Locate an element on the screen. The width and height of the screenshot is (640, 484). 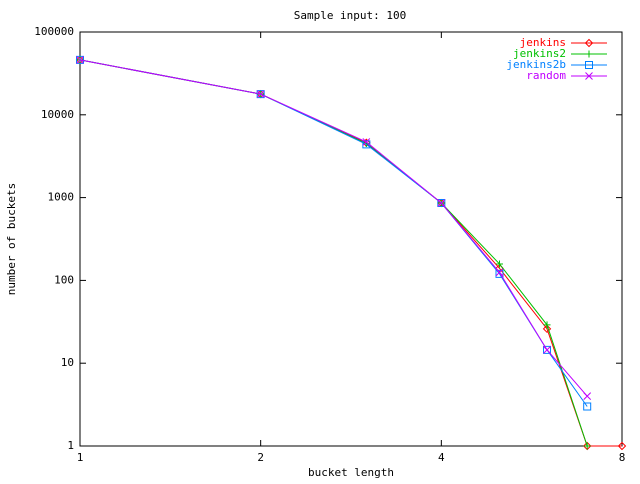
y-tick-label: 100 is located at coordinates (64, 279).